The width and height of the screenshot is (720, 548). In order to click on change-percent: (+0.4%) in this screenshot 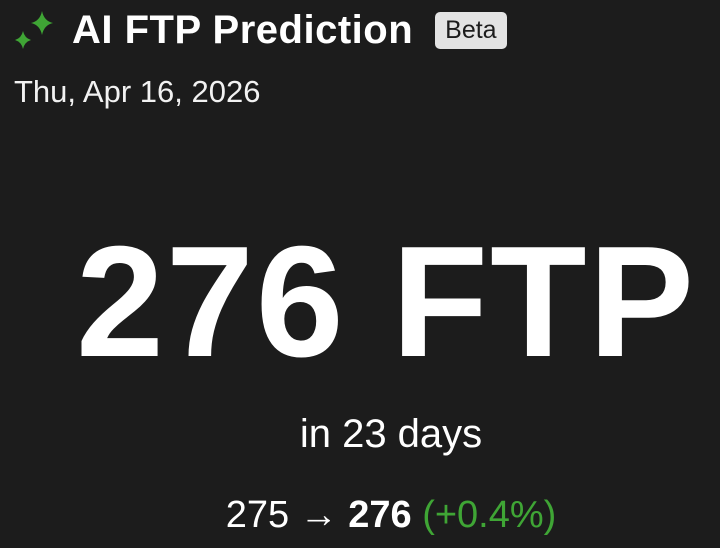, I will do `click(489, 515)`.